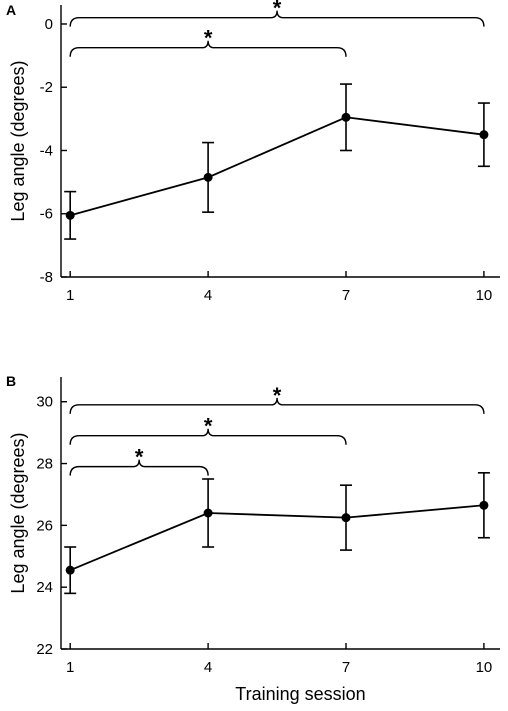 This screenshot has width=508, height=711. Describe the element at coordinates (11, 10) in the screenshot. I see `panel-label: A` at that location.